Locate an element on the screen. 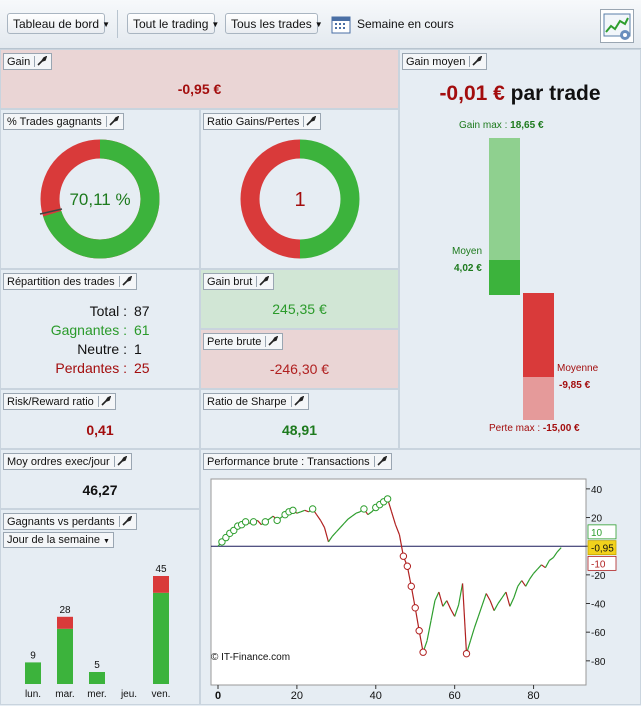 The width and height of the screenshot is (641, 706). trading-label: Tout le trading is located at coordinates (171, 24).